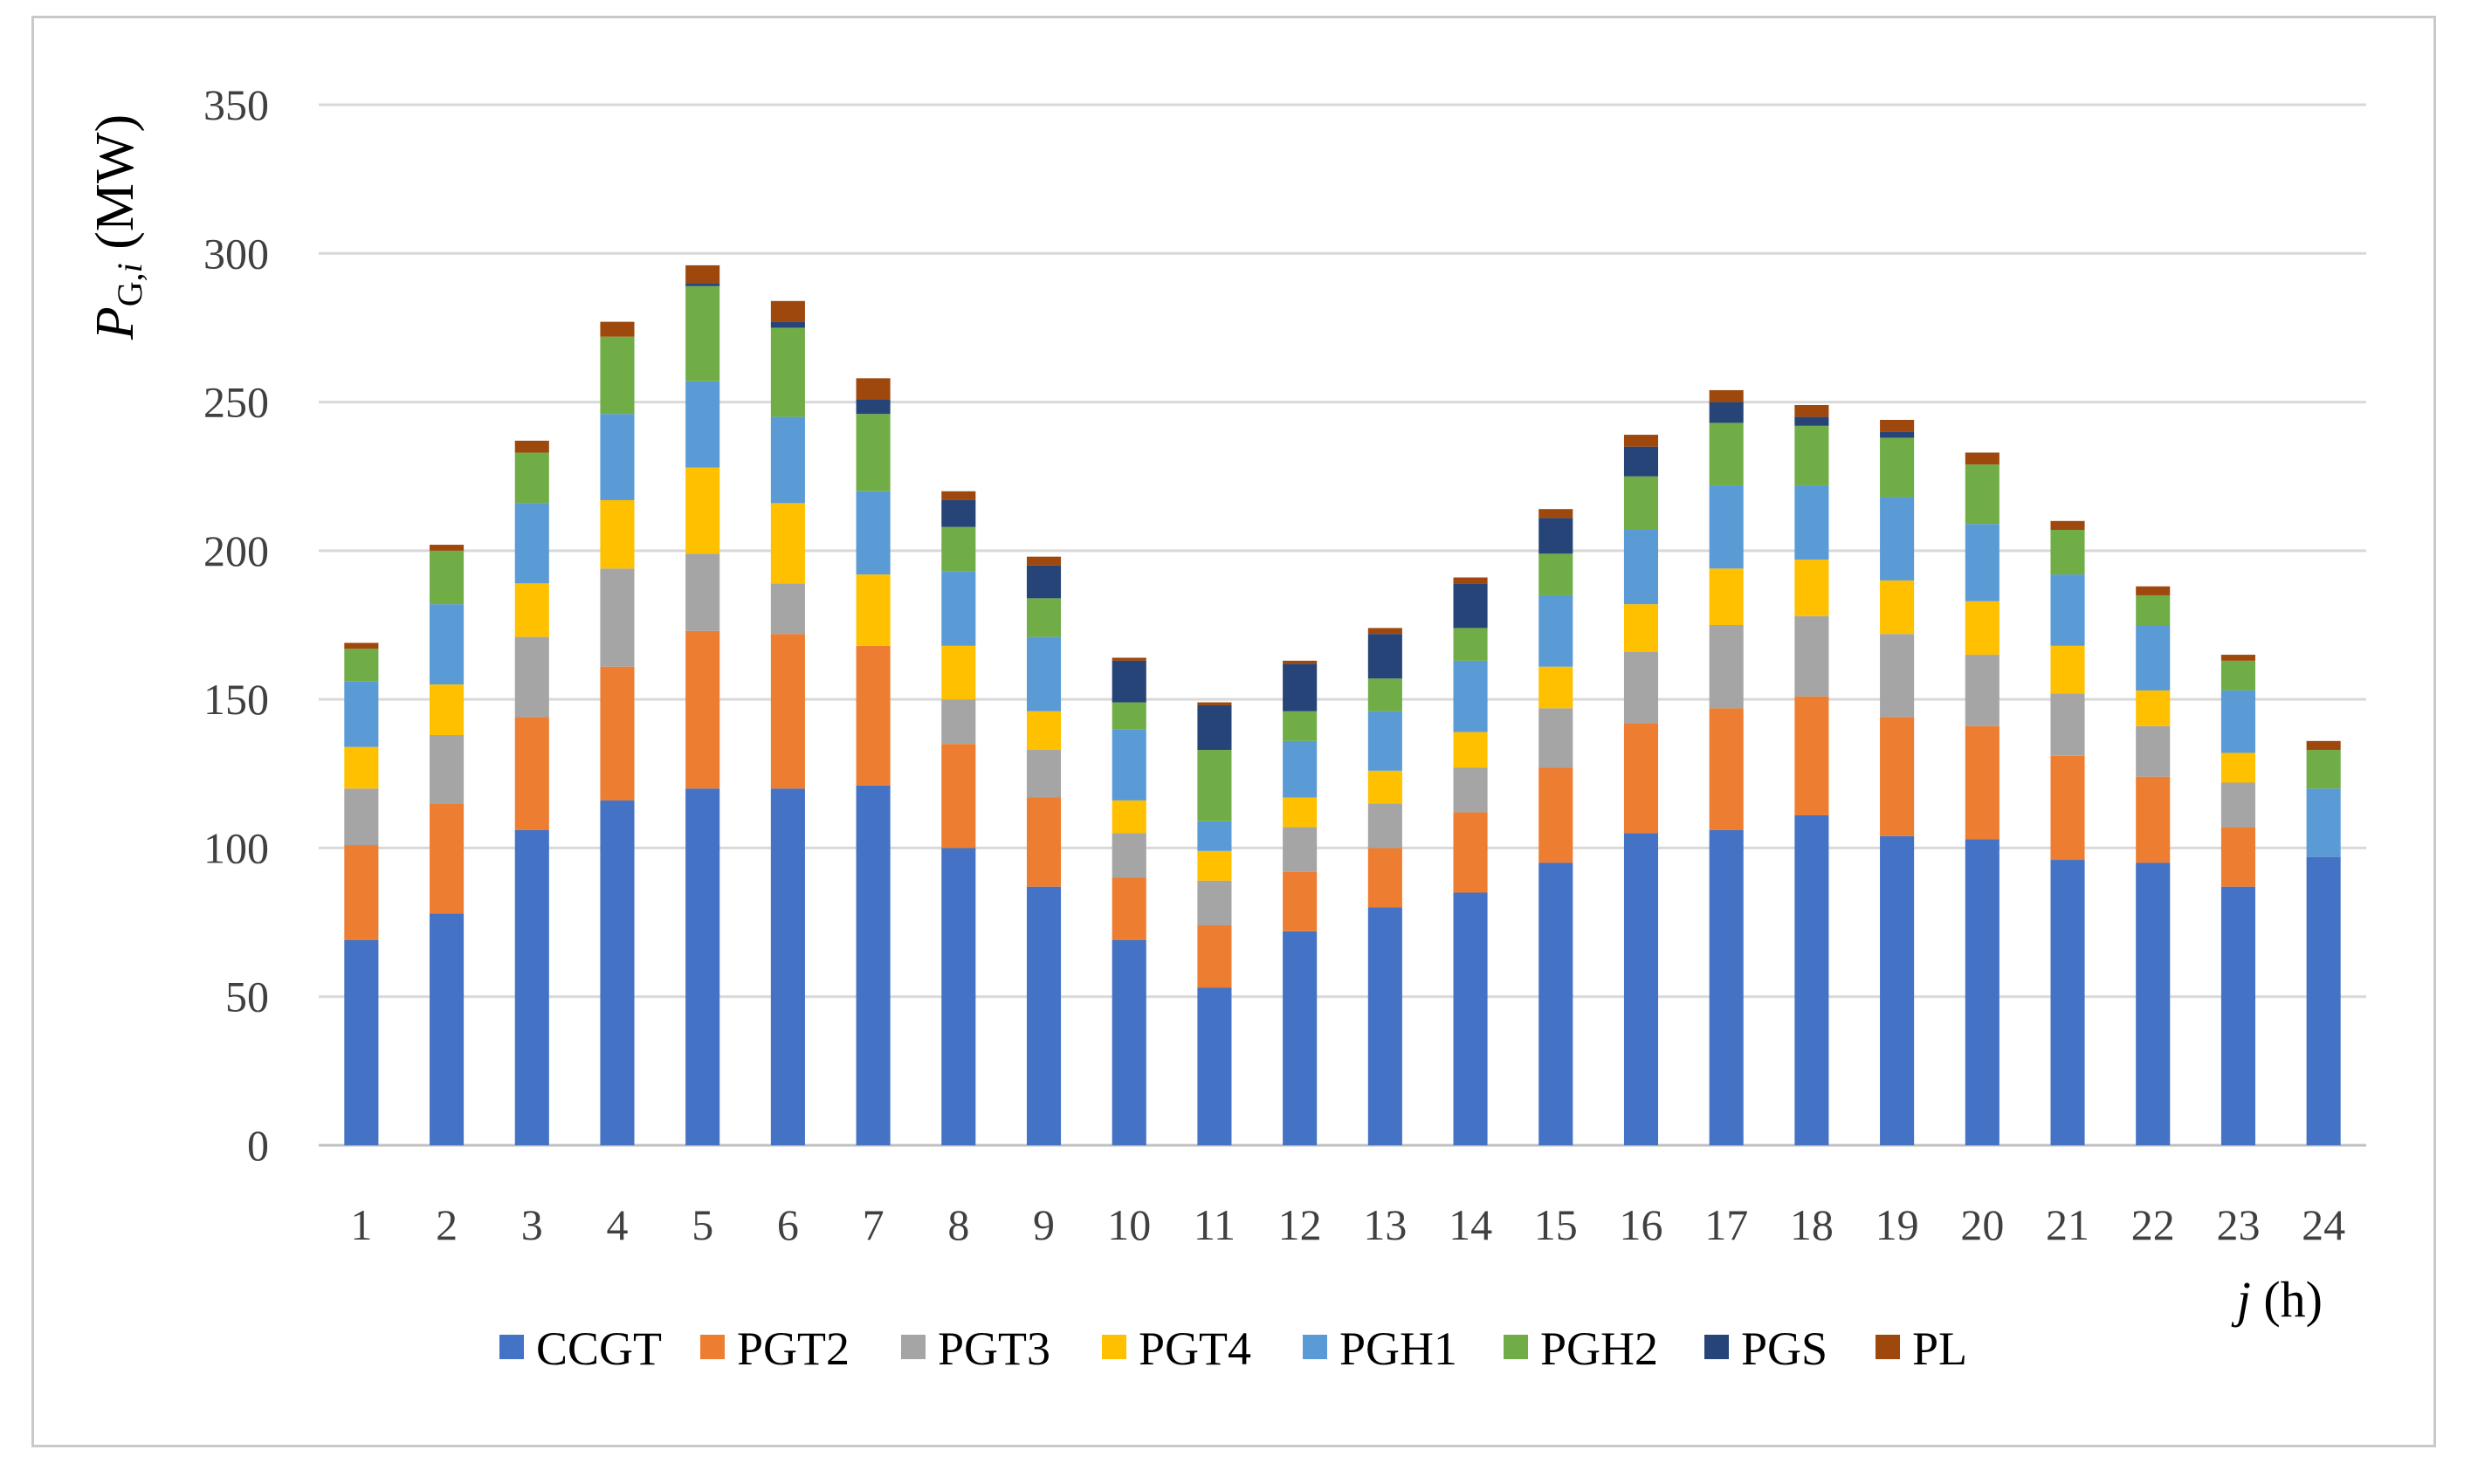 This screenshot has height=1484, width=2471. Describe the element at coordinates (1516, 1347) in the screenshot. I see `legend-swatch-pgh2` at that location.